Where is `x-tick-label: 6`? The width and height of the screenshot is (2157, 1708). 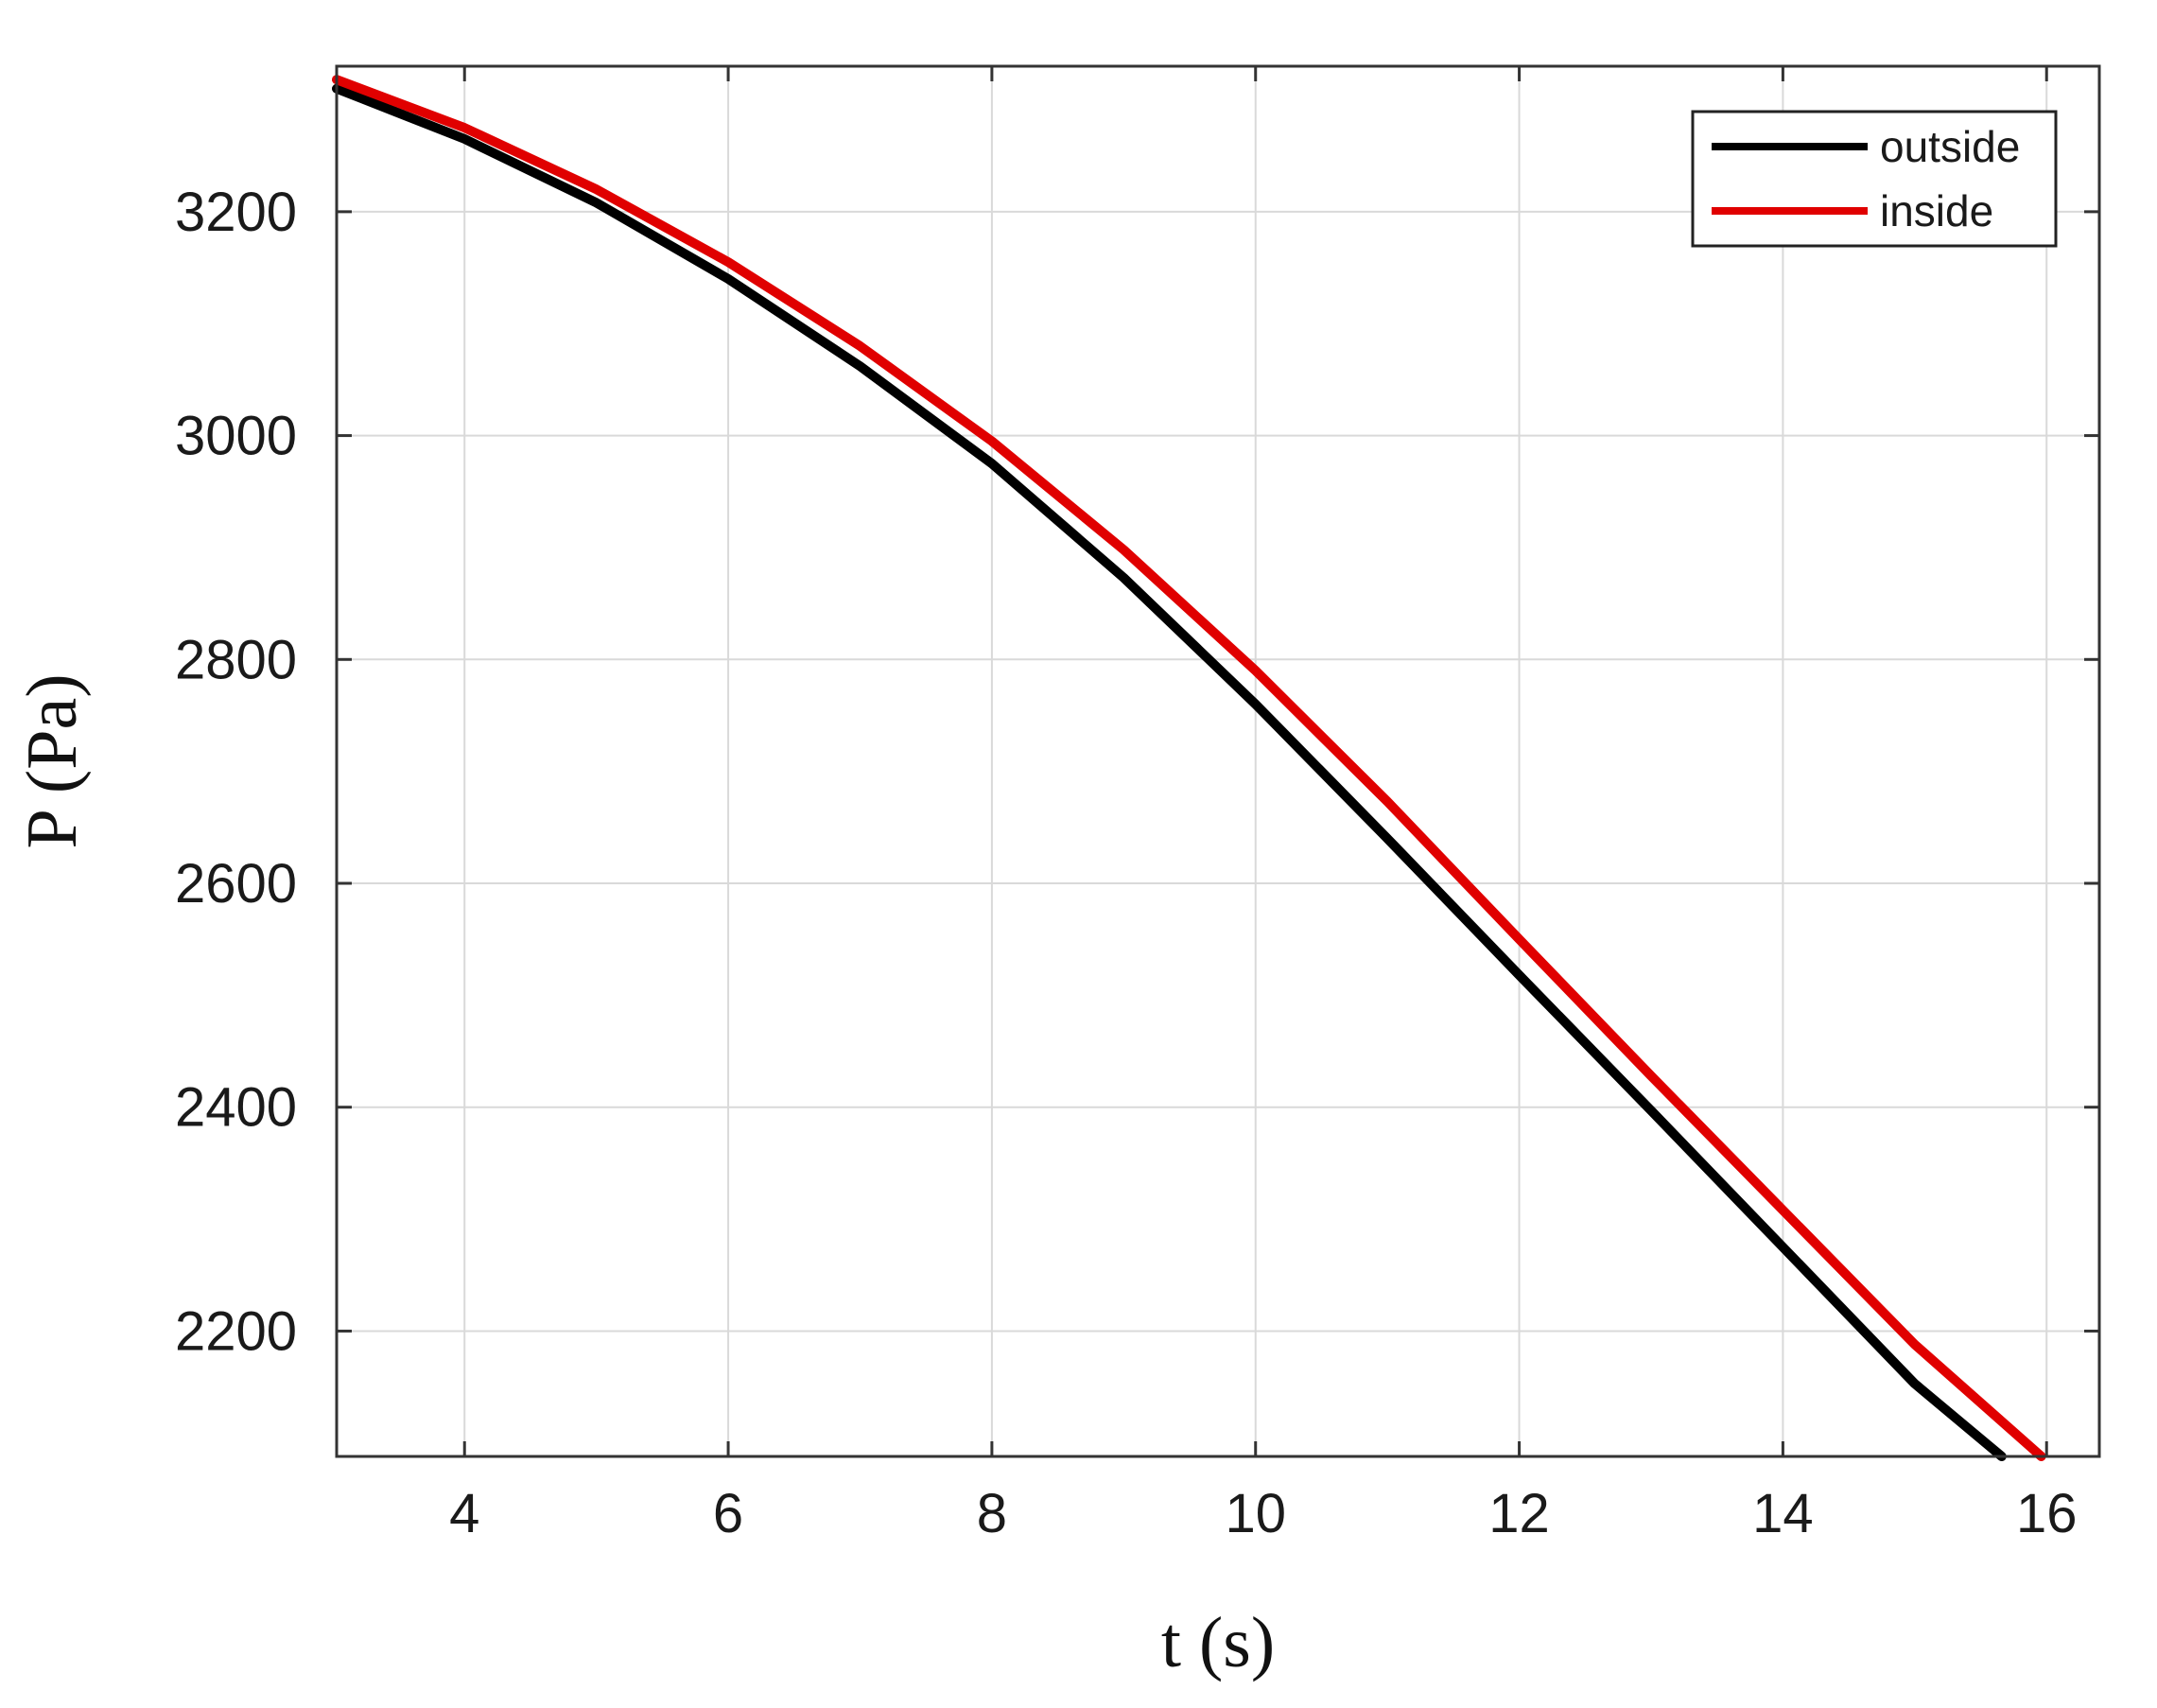
x-tick-label: 6 is located at coordinates (728, 1513).